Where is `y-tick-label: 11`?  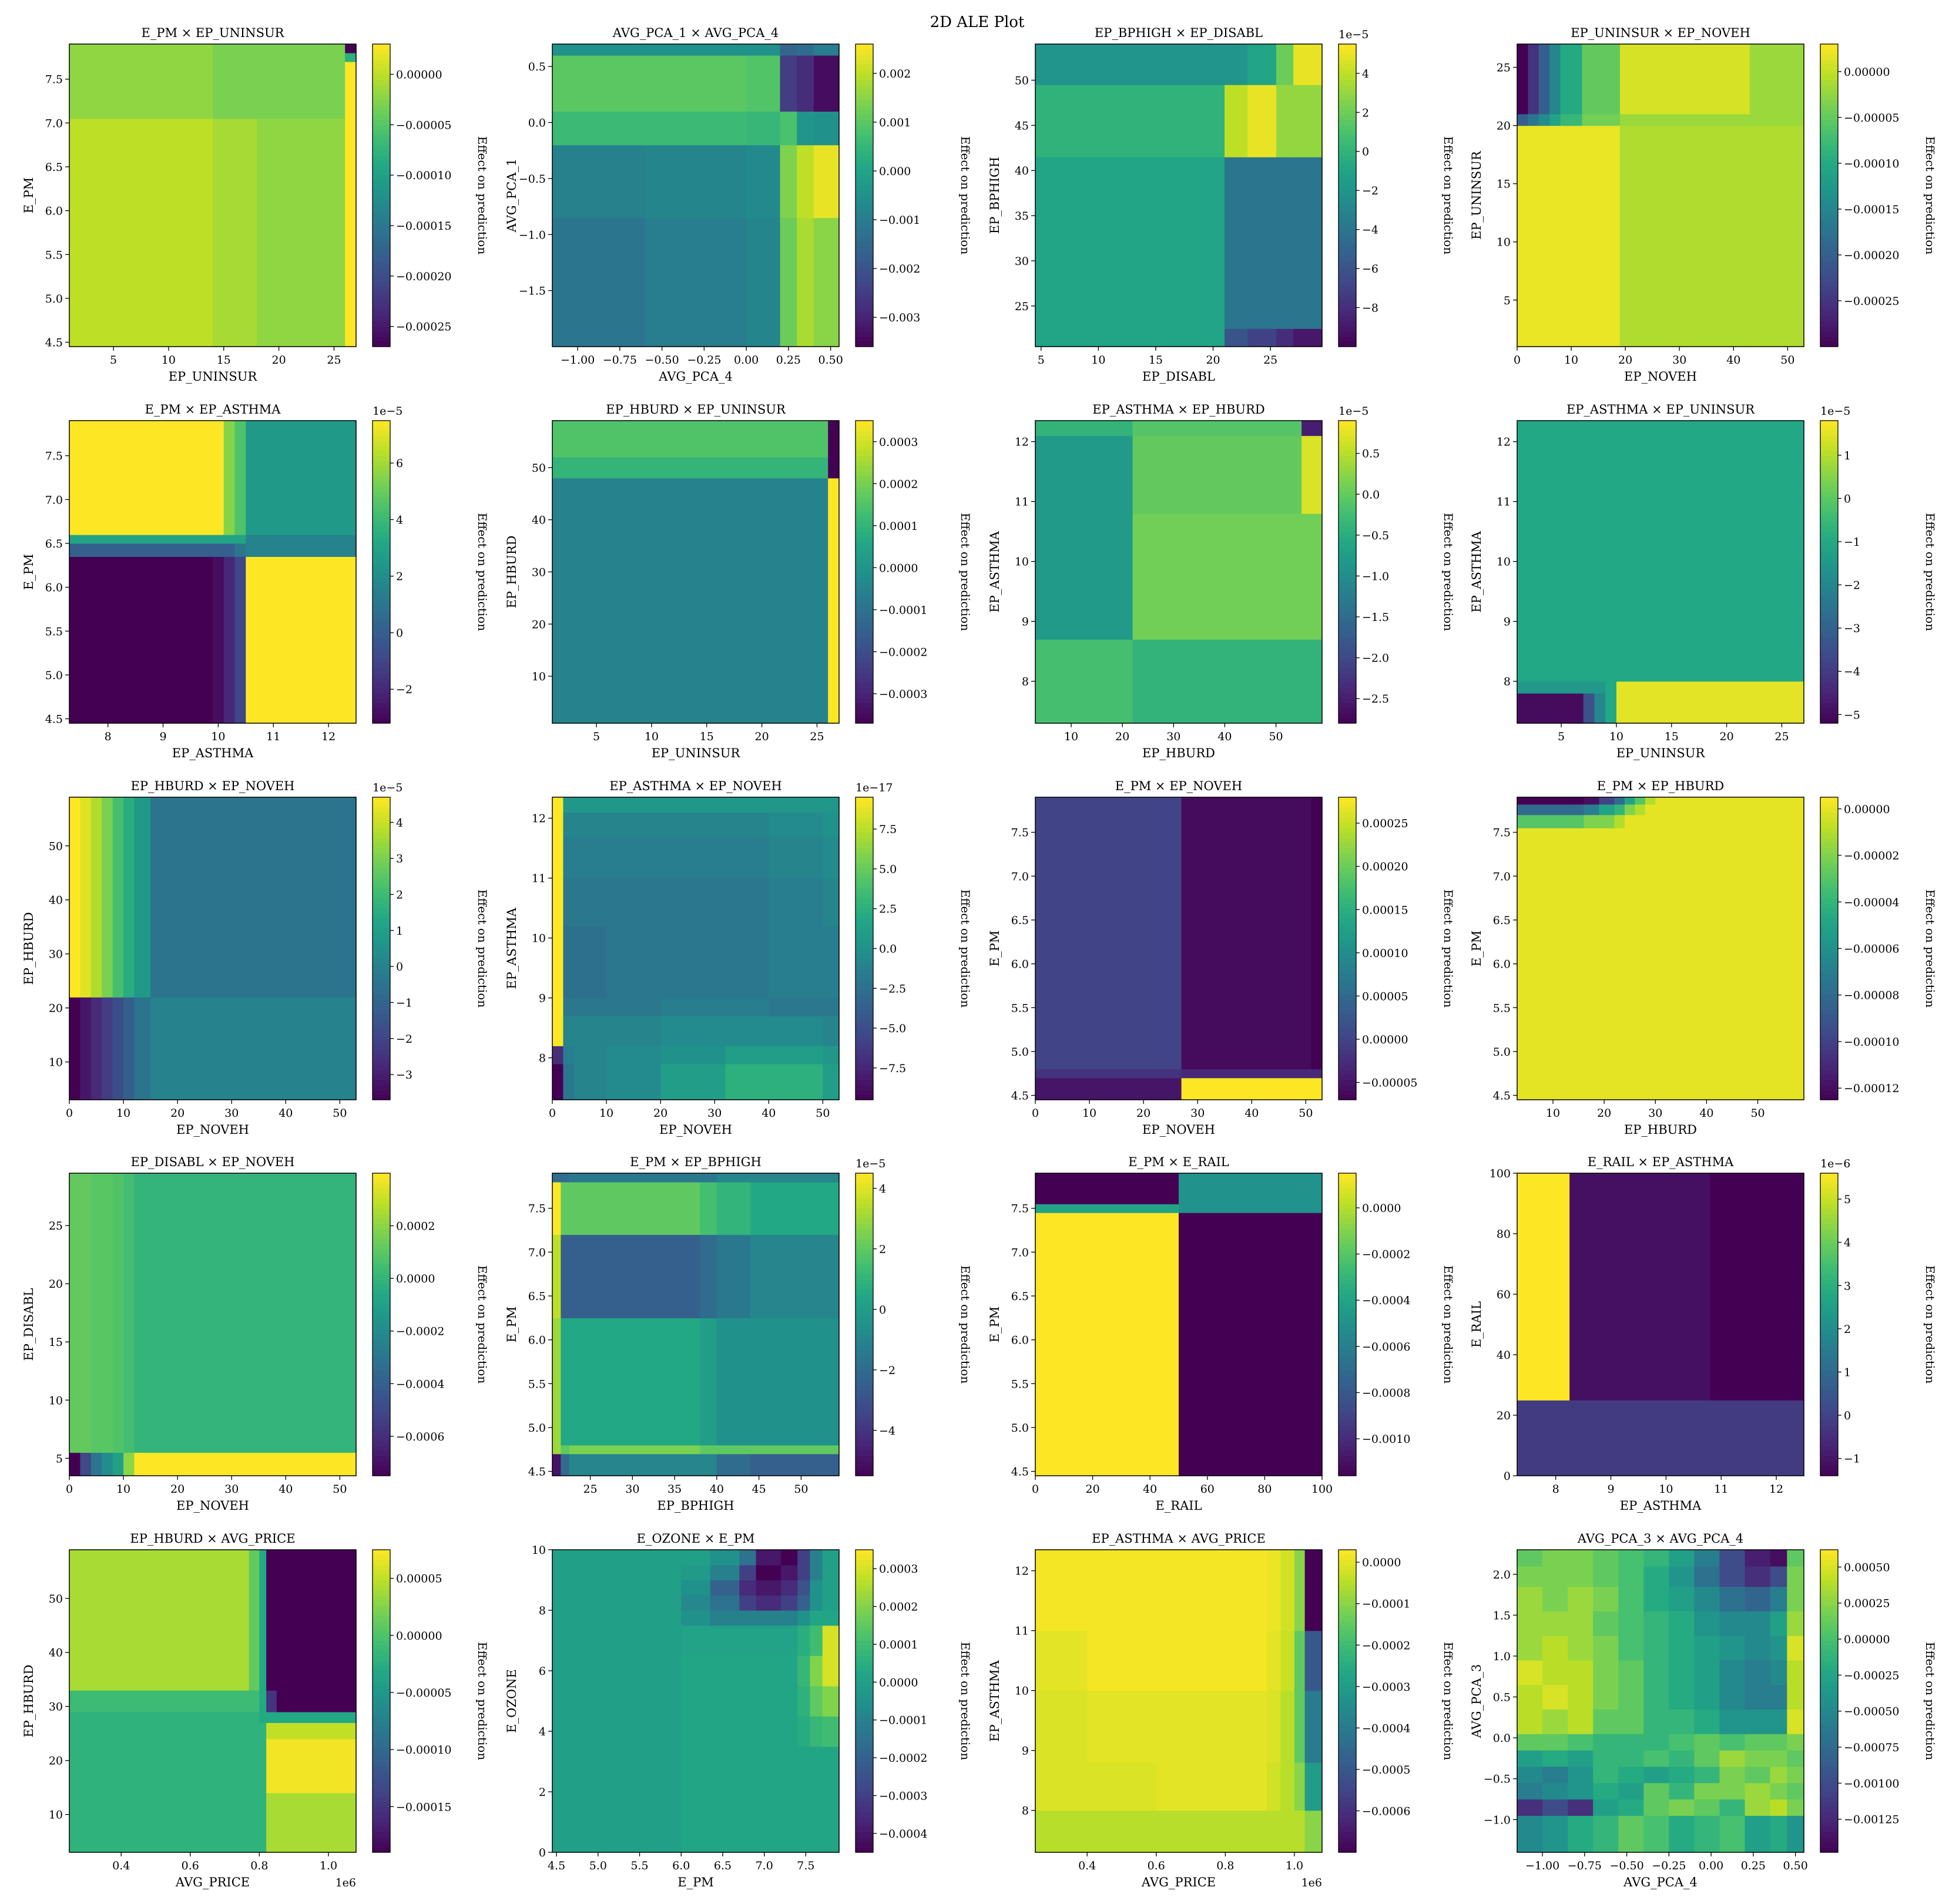 y-tick-label: 11 is located at coordinates (539, 878).